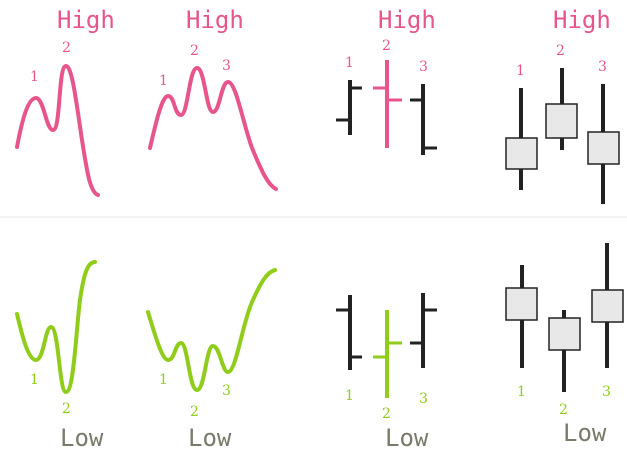 The height and width of the screenshot is (459, 627). Describe the element at coordinates (210, 438) in the screenshot. I see `low-label-2: Low` at that location.